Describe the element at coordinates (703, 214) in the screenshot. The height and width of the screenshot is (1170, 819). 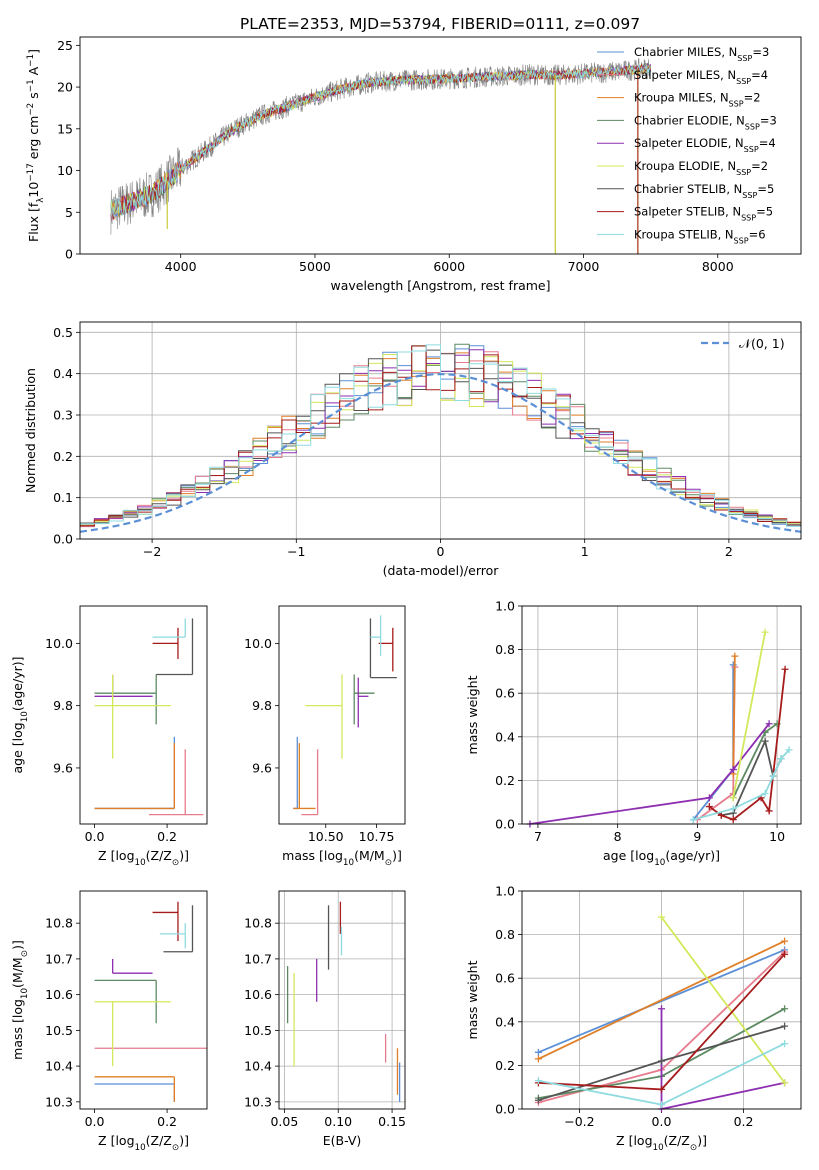
I see `legend-label: Salpeter STELIB, NSSP=5` at that location.